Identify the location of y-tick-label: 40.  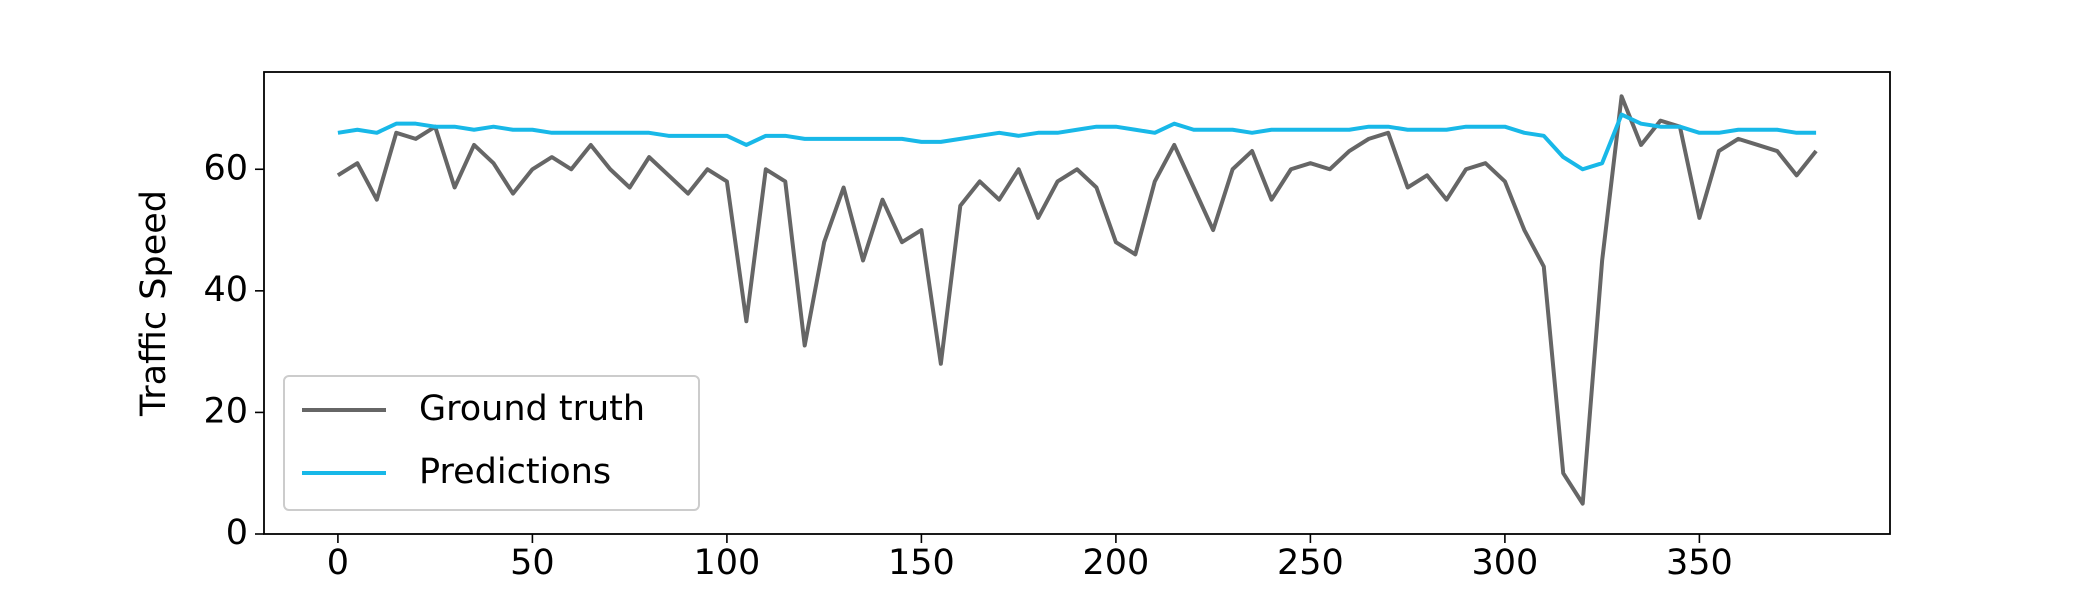
(225, 290).